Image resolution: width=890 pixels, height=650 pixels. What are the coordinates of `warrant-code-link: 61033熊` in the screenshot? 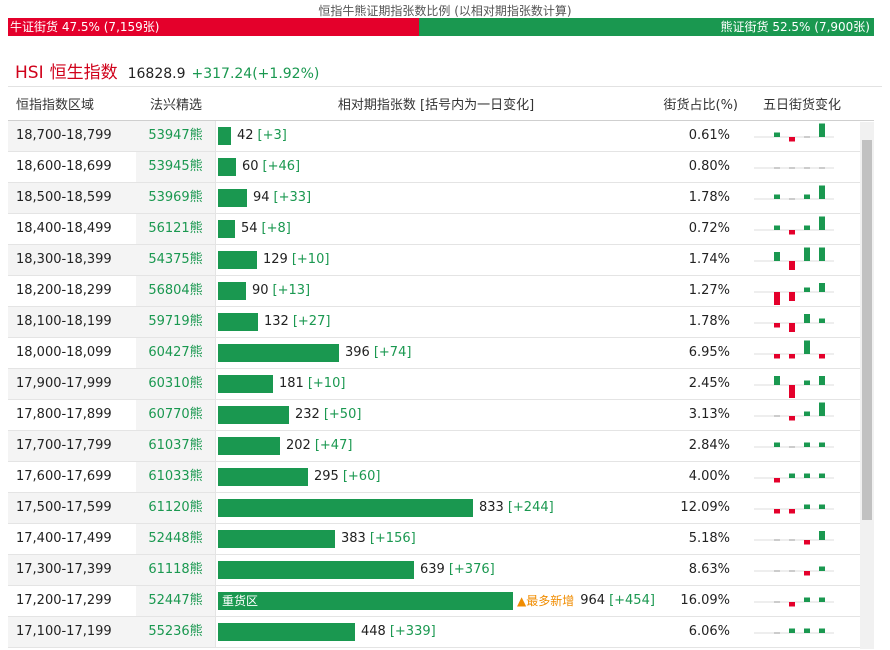 It's located at (176, 477).